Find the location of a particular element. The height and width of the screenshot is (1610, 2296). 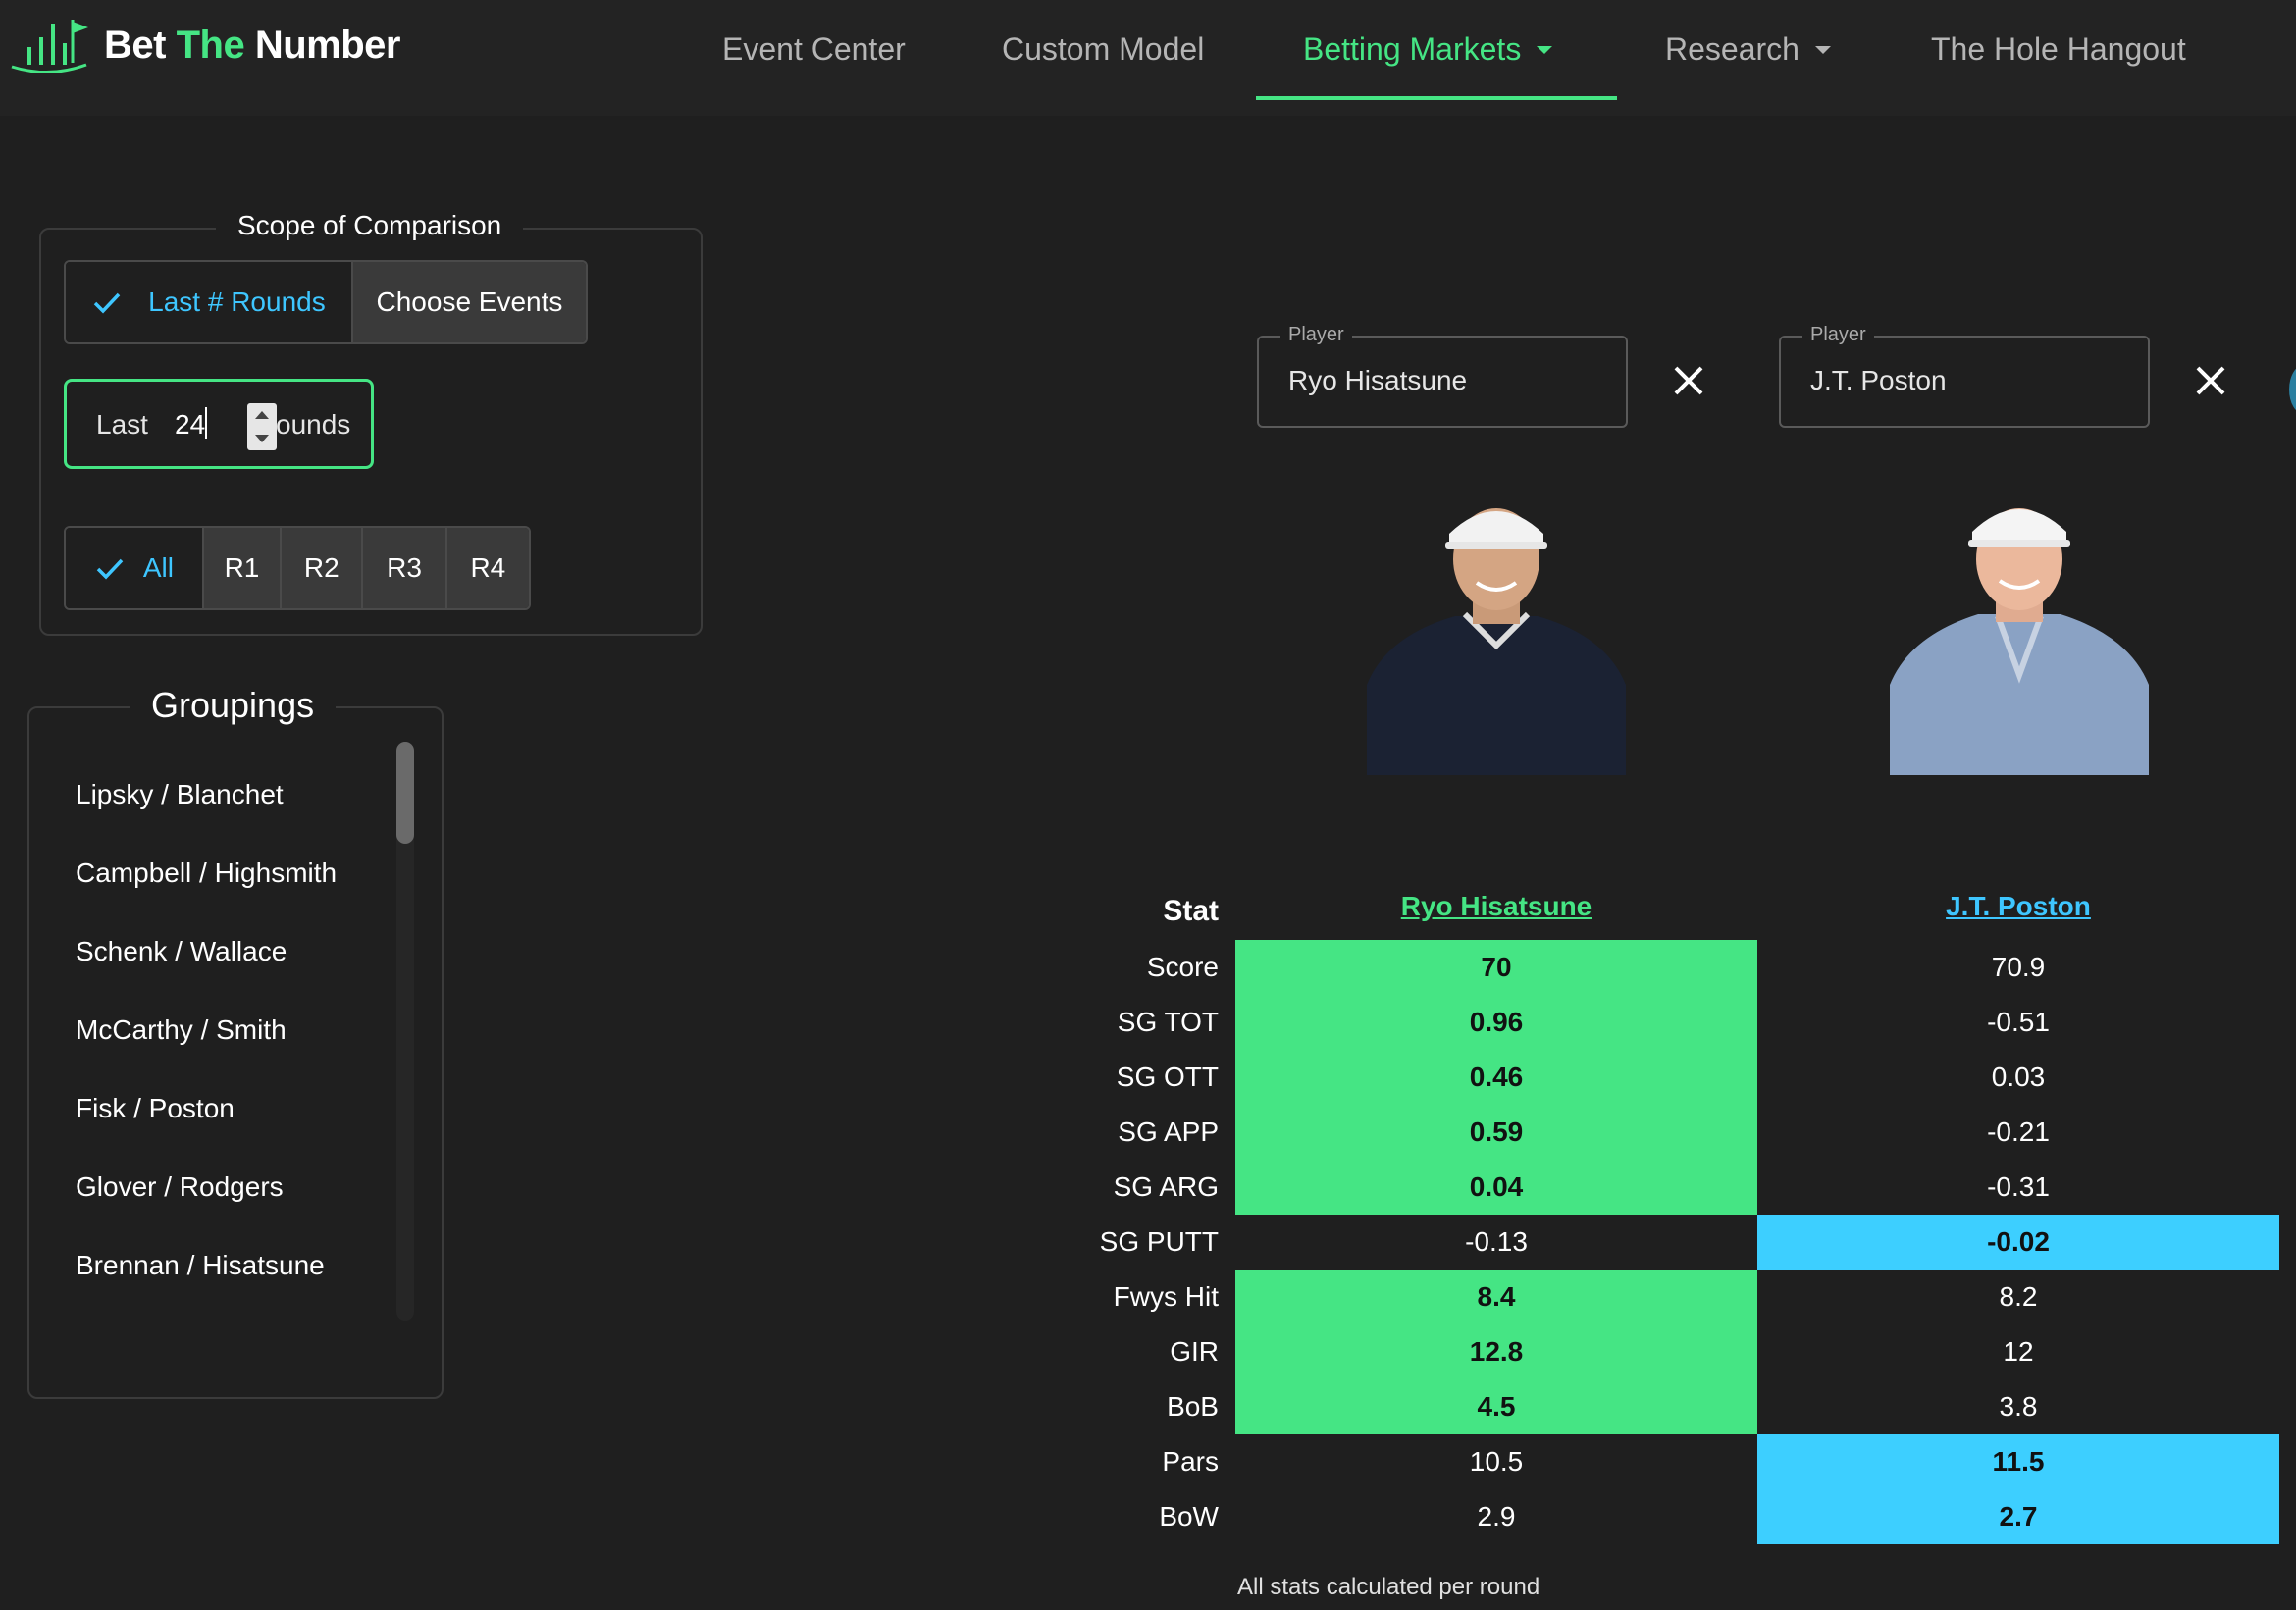

player2-stat-cell: -0.02 is located at coordinates (2018, 1242).